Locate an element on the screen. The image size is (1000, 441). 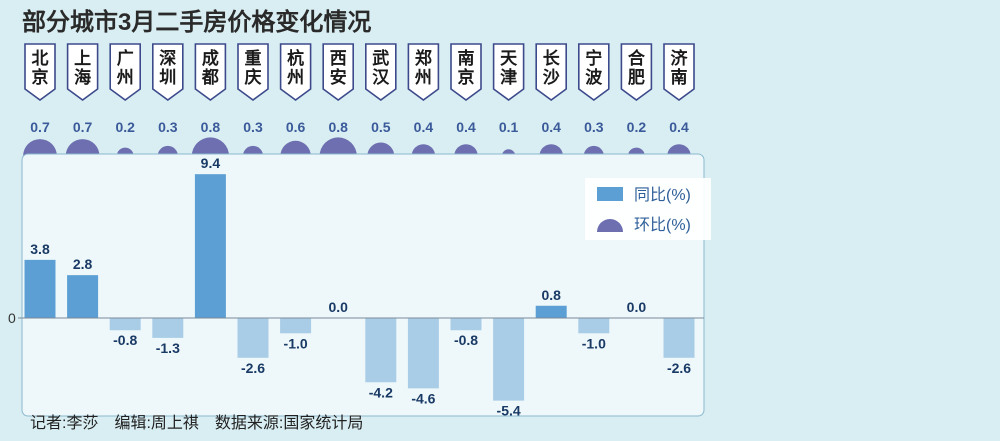
city-name-char: 京 is located at coordinates (466, 77).